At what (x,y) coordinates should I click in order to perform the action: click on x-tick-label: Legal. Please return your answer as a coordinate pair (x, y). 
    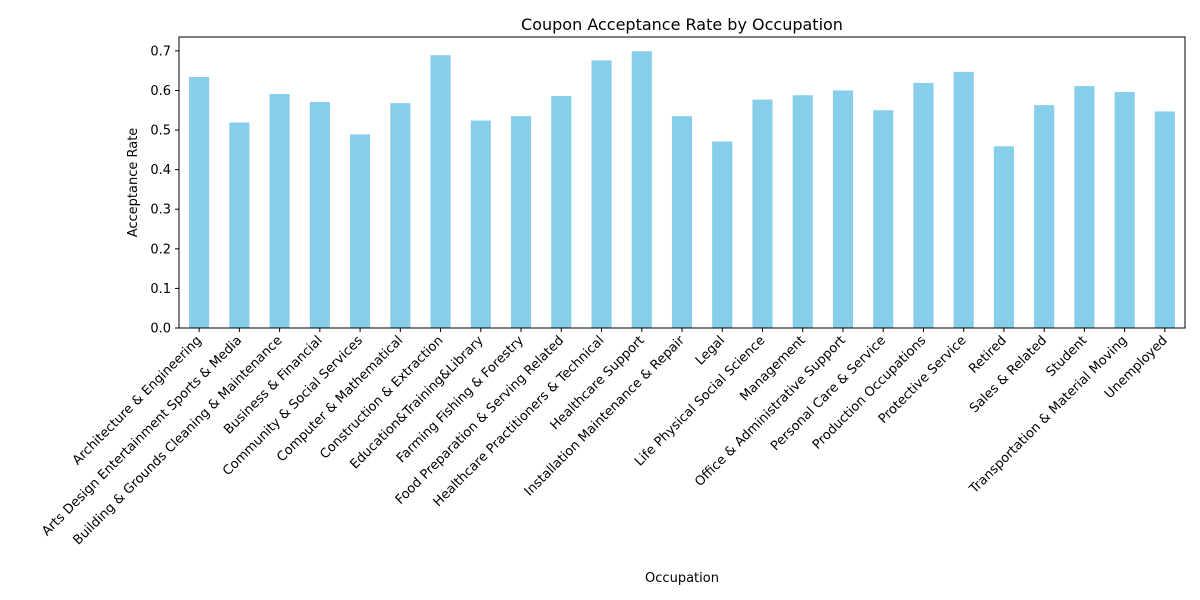
    Looking at the image, I should click on (710, 350).